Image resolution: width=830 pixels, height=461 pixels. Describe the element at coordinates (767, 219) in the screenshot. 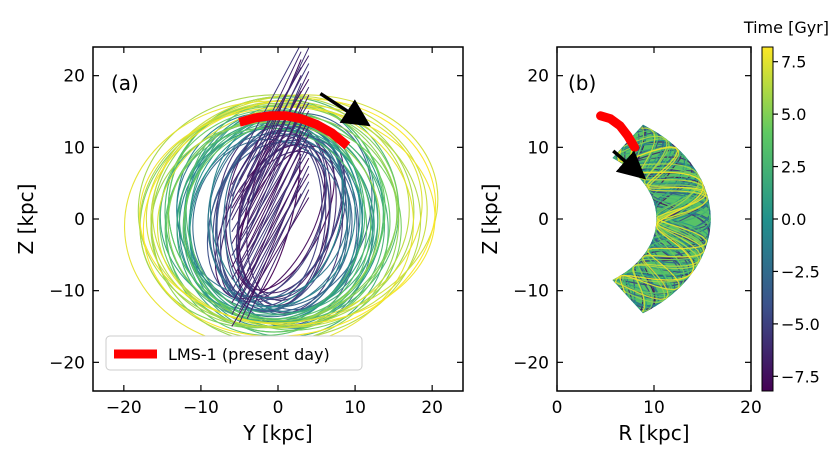

I see `colorbar-gradient` at that location.